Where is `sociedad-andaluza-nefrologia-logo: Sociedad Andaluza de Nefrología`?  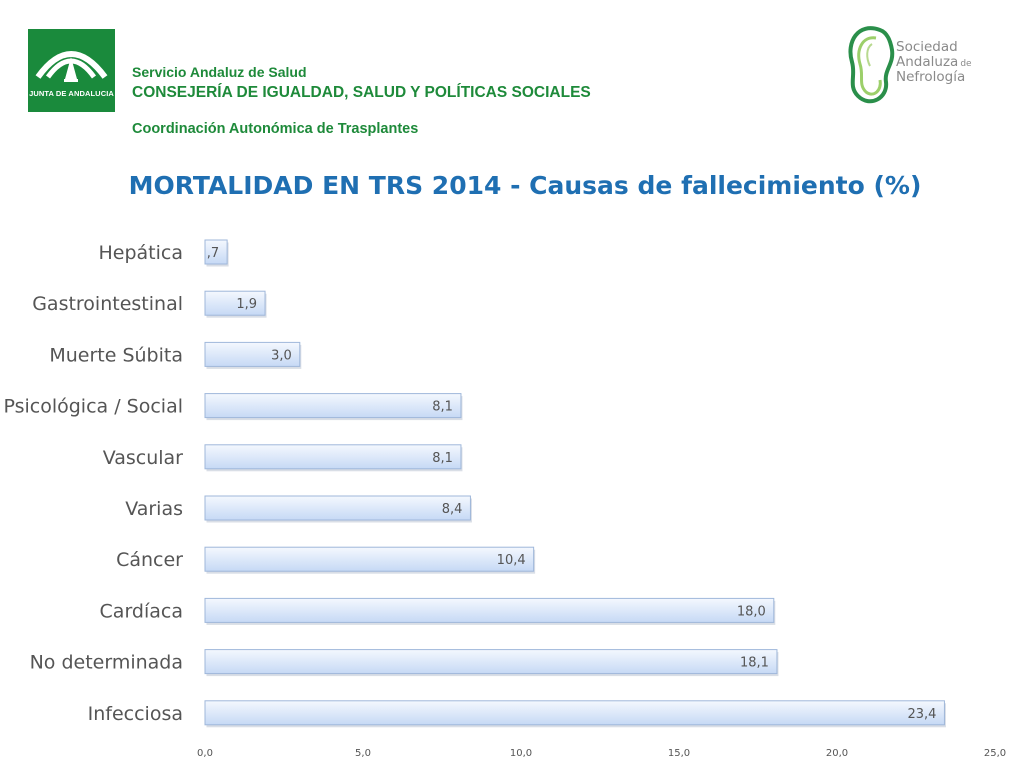 sociedad-andaluza-nefrologia-logo: Sociedad Andaluza de Nefrología is located at coordinates (922, 63).